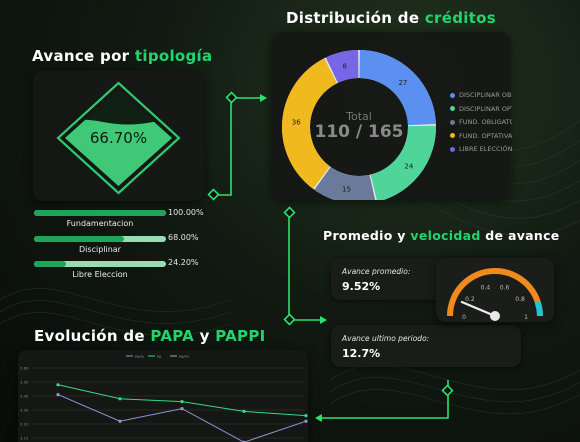  Describe the element at coordinates (172, 336) in the screenshot. I see `heading-evolucion-accent-papa: PAPA` at that location.